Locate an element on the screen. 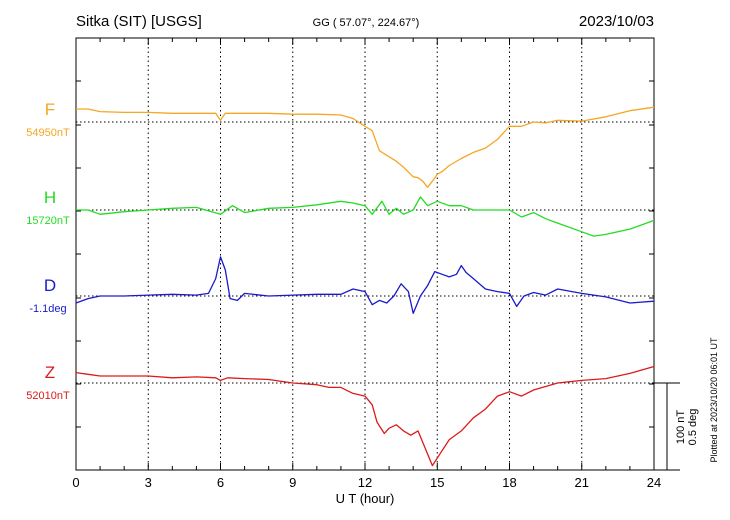 This screenshot has height=520, width=730. geographic-coordinates: GG ( 57.07°, 224.67°) is located at coordinates (366, 23).